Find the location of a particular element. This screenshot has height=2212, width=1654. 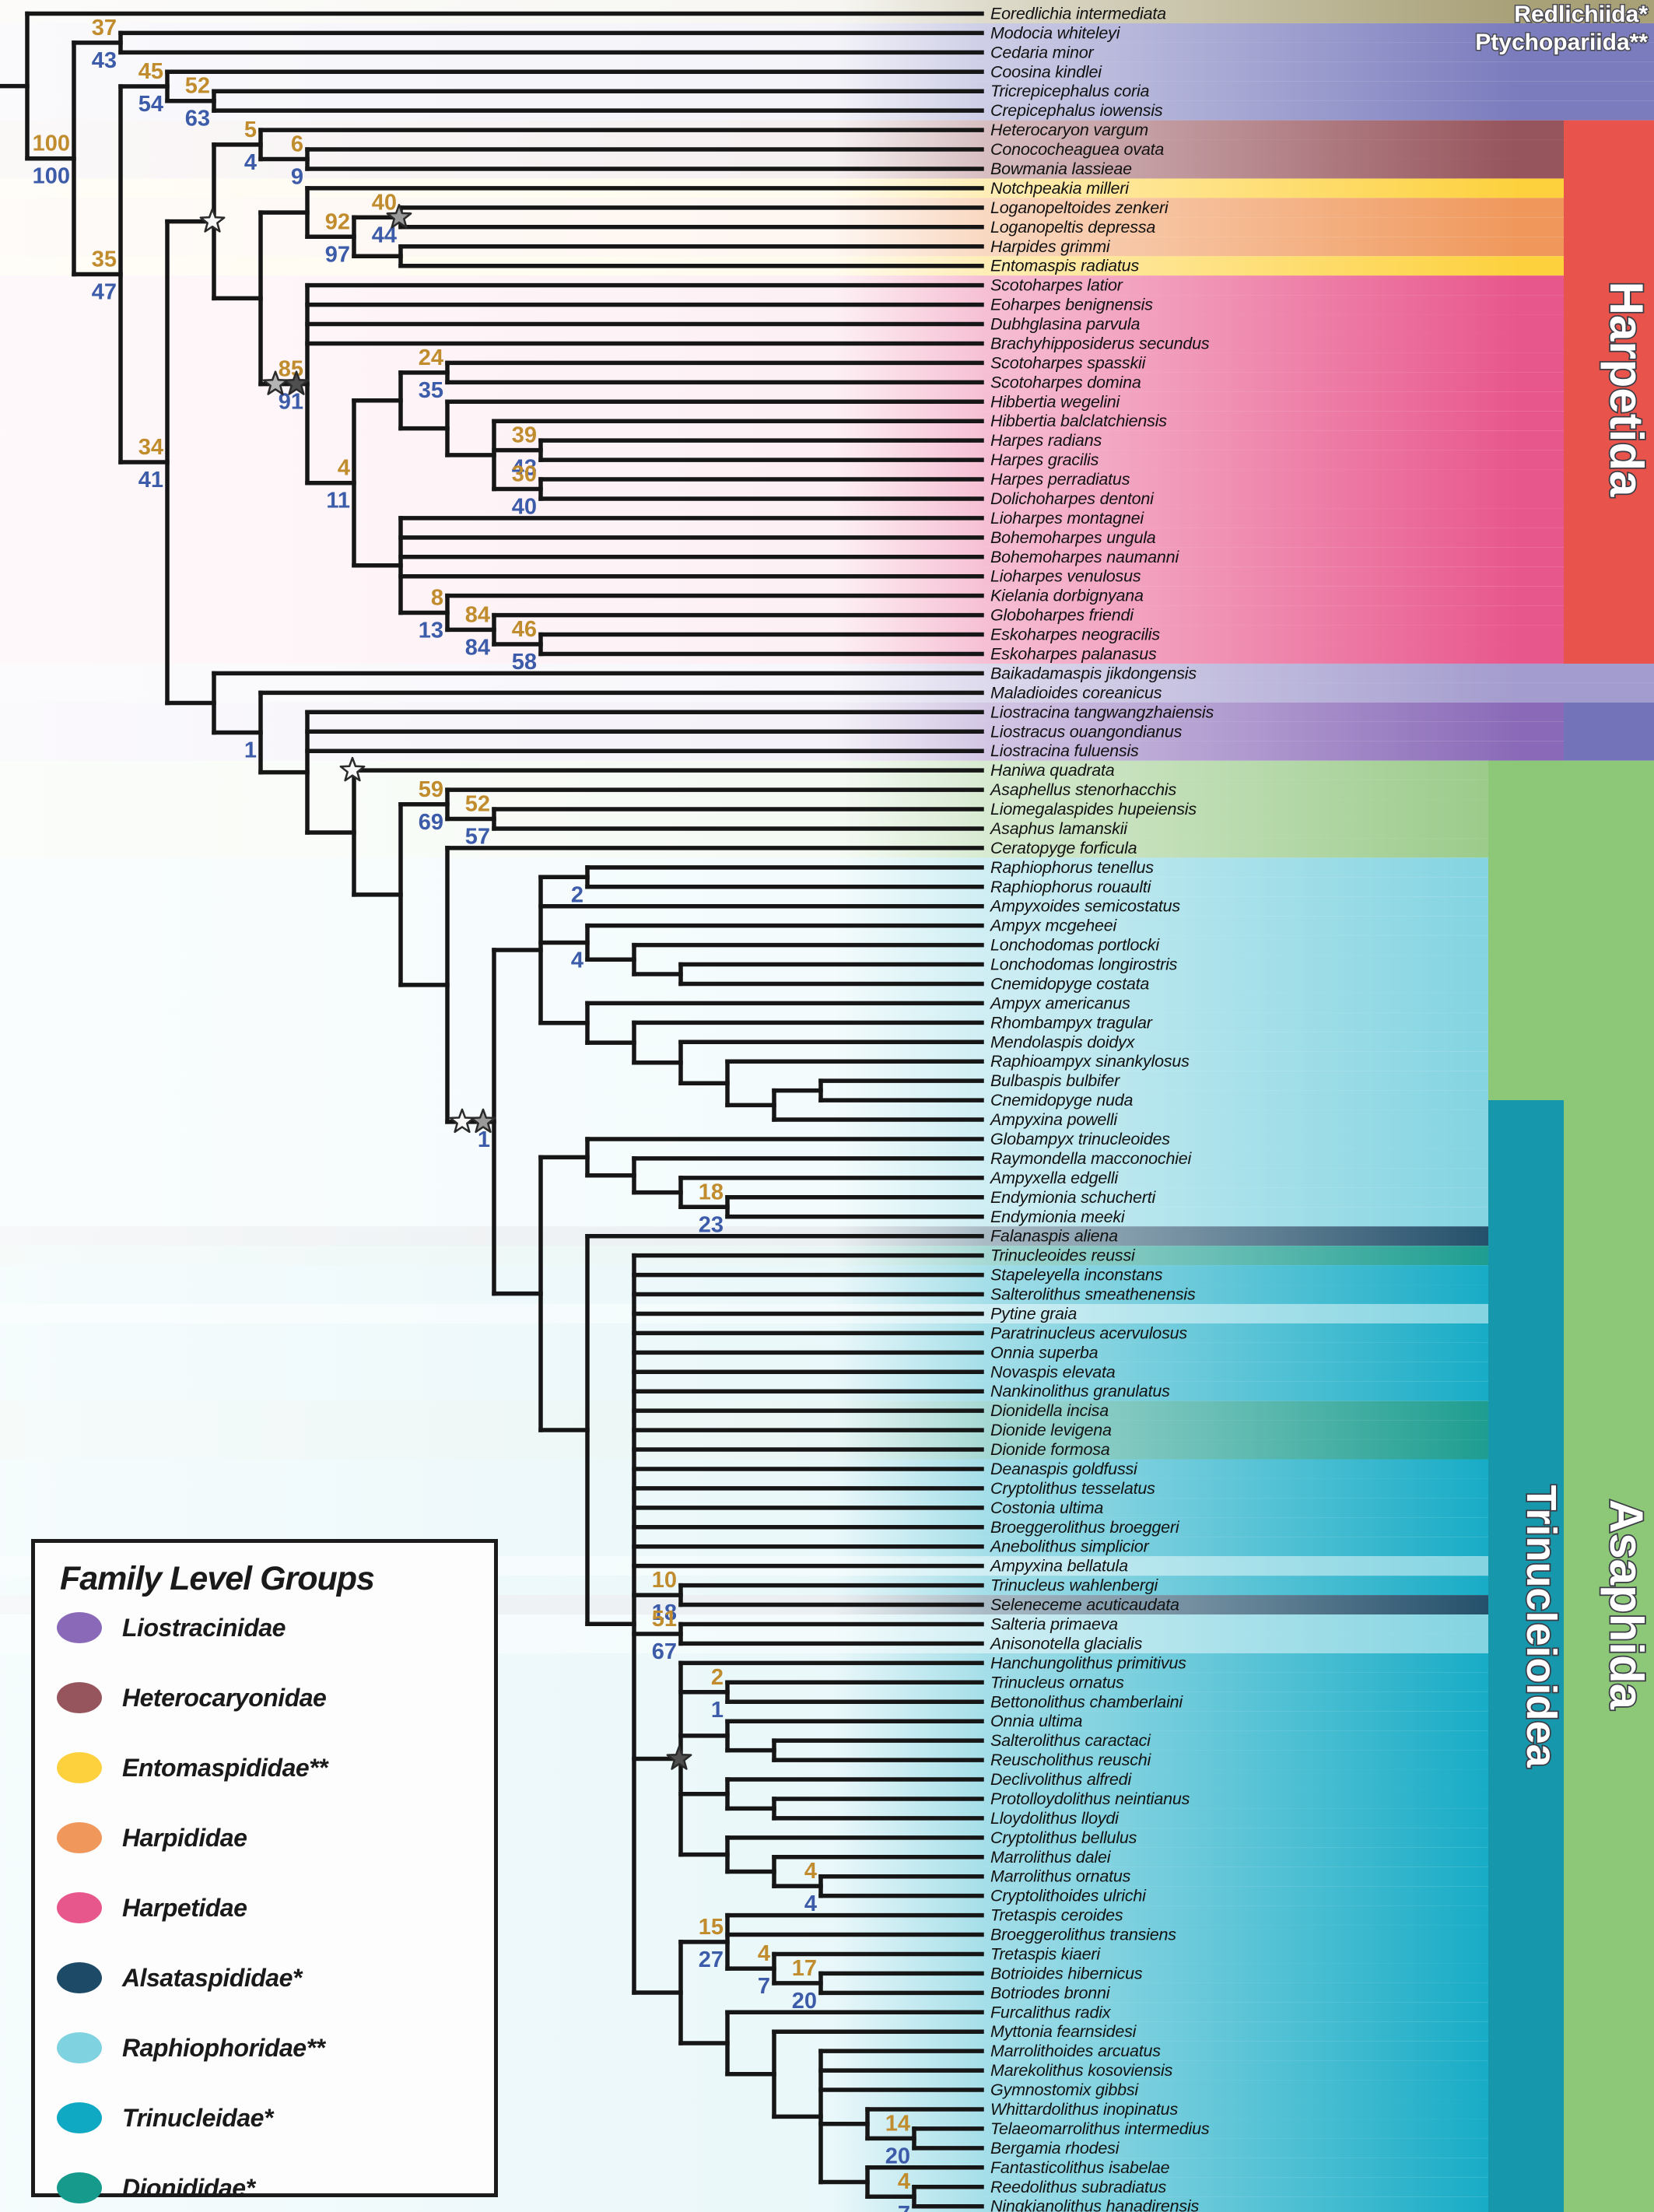

legend-item: Heterocaryonidae is located at coordinates (275, 1698).